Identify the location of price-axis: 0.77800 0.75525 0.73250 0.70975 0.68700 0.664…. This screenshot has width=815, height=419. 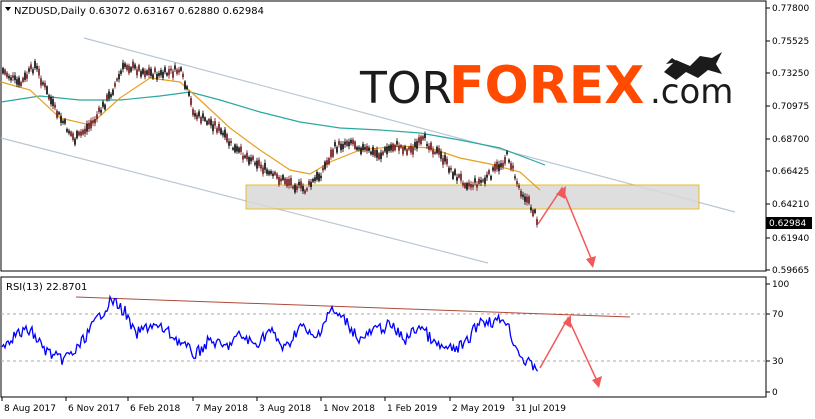
(787, 140).